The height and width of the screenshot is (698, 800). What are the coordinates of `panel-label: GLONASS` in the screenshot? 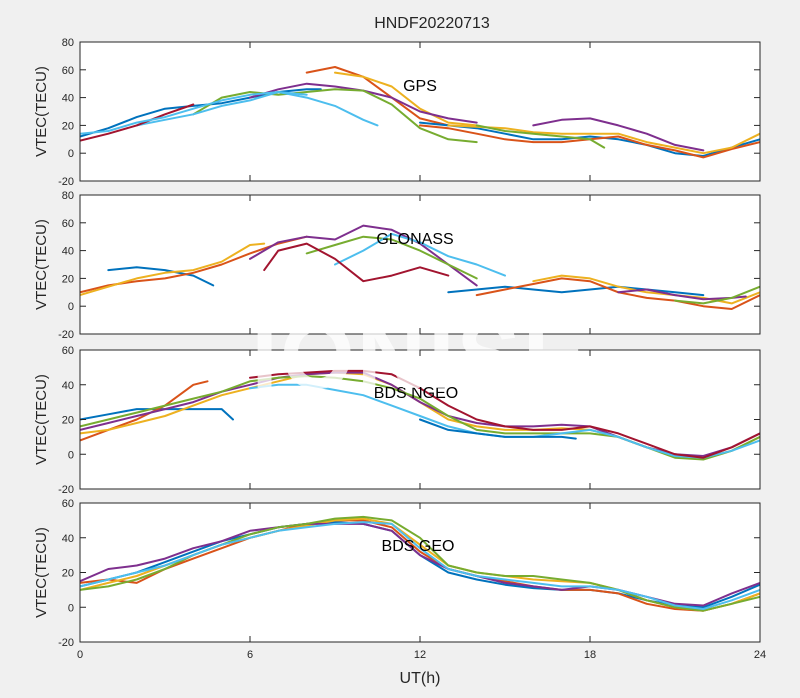 It's located at (414, 239).